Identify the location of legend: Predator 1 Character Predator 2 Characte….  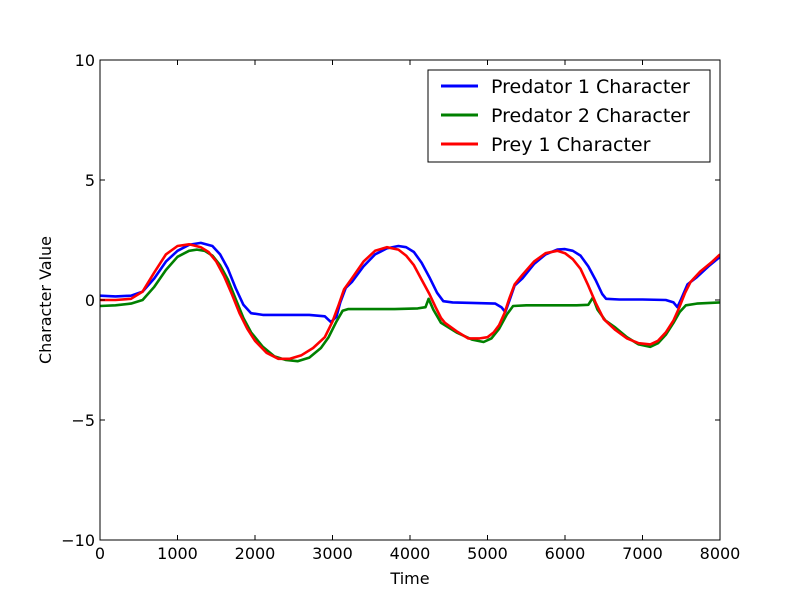
(569, 116).